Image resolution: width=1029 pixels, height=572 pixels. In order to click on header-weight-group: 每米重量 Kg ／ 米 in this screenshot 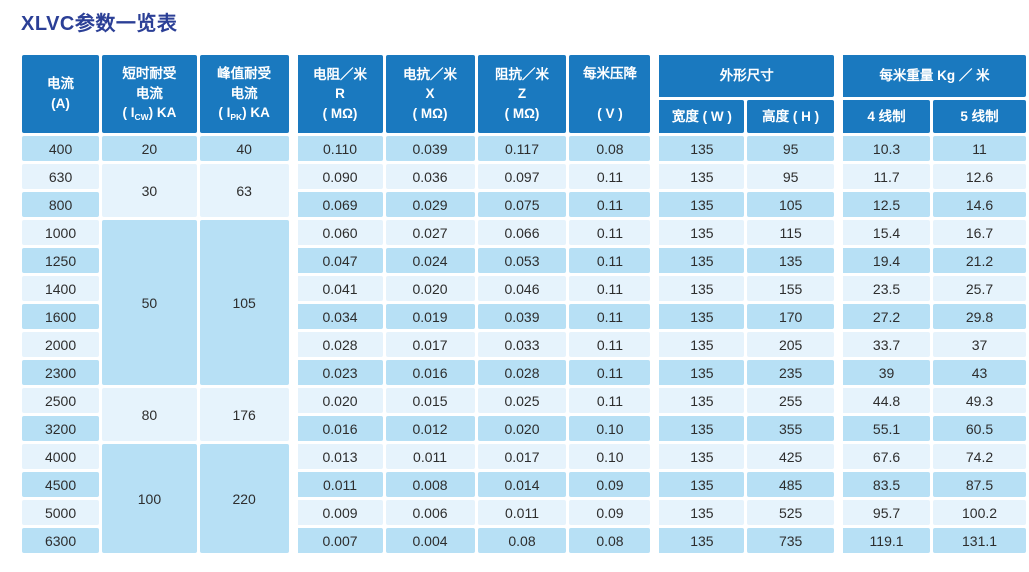, I will do `click(931, 76)`.